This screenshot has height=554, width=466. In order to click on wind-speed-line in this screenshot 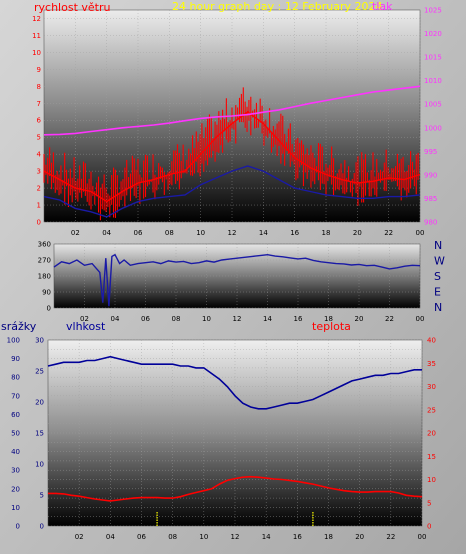, I will do `click(232, 156)`.